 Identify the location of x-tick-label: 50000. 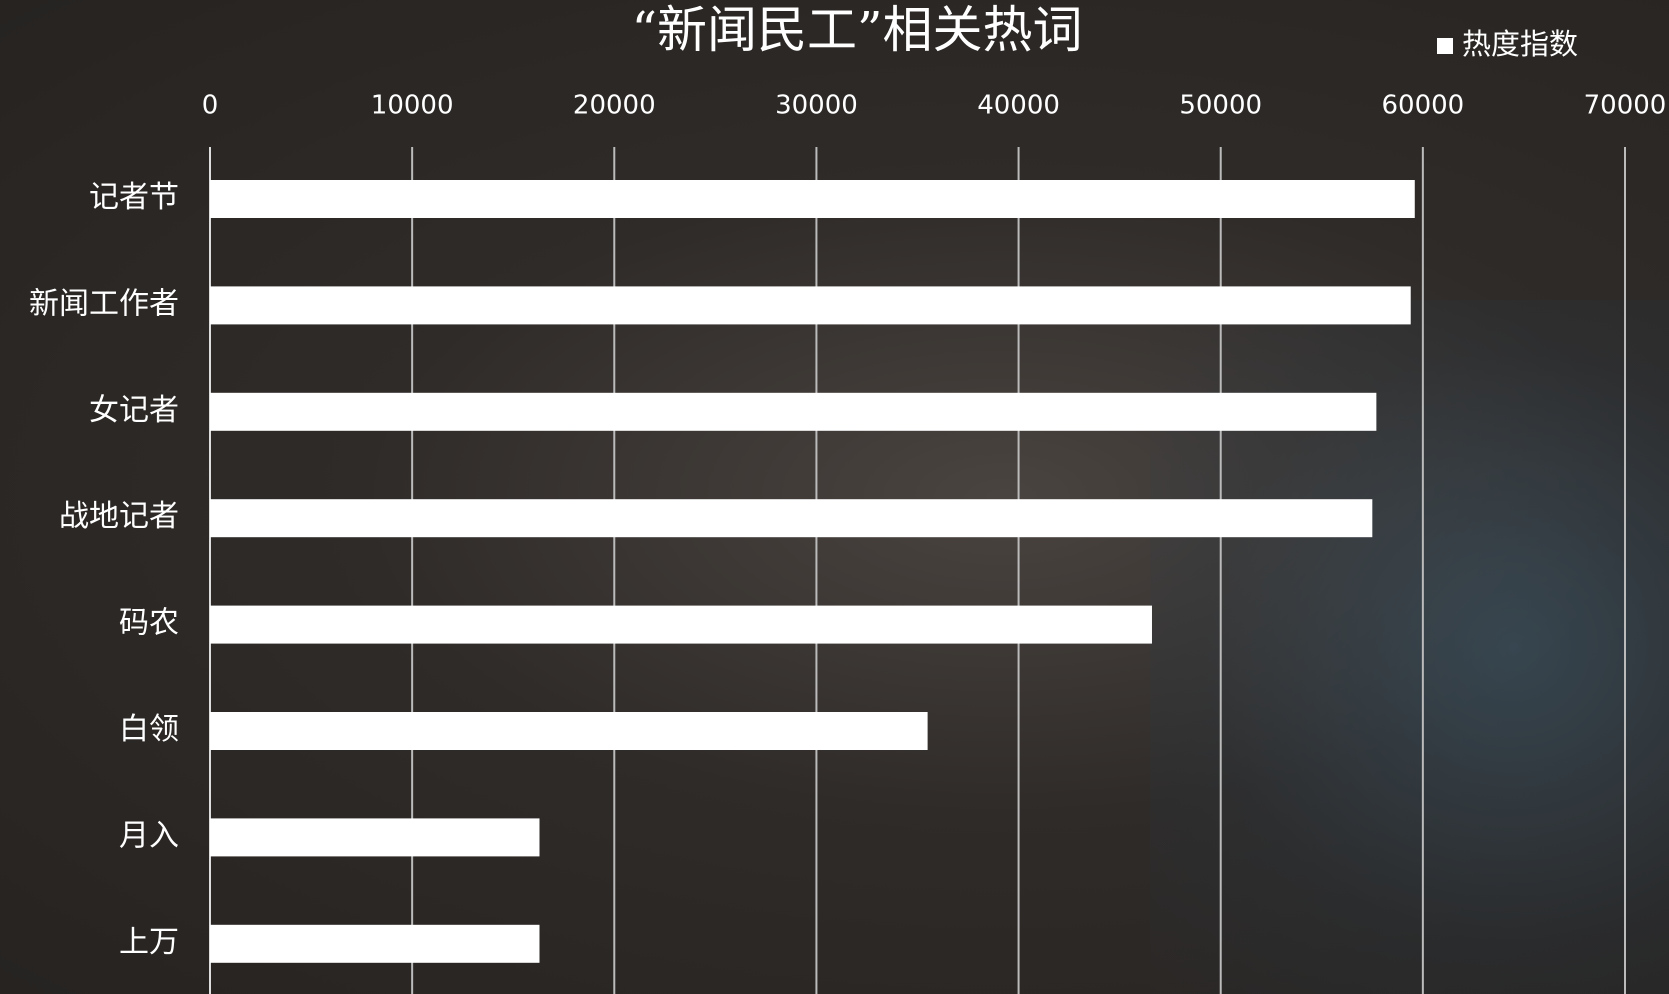
(1220, 106).